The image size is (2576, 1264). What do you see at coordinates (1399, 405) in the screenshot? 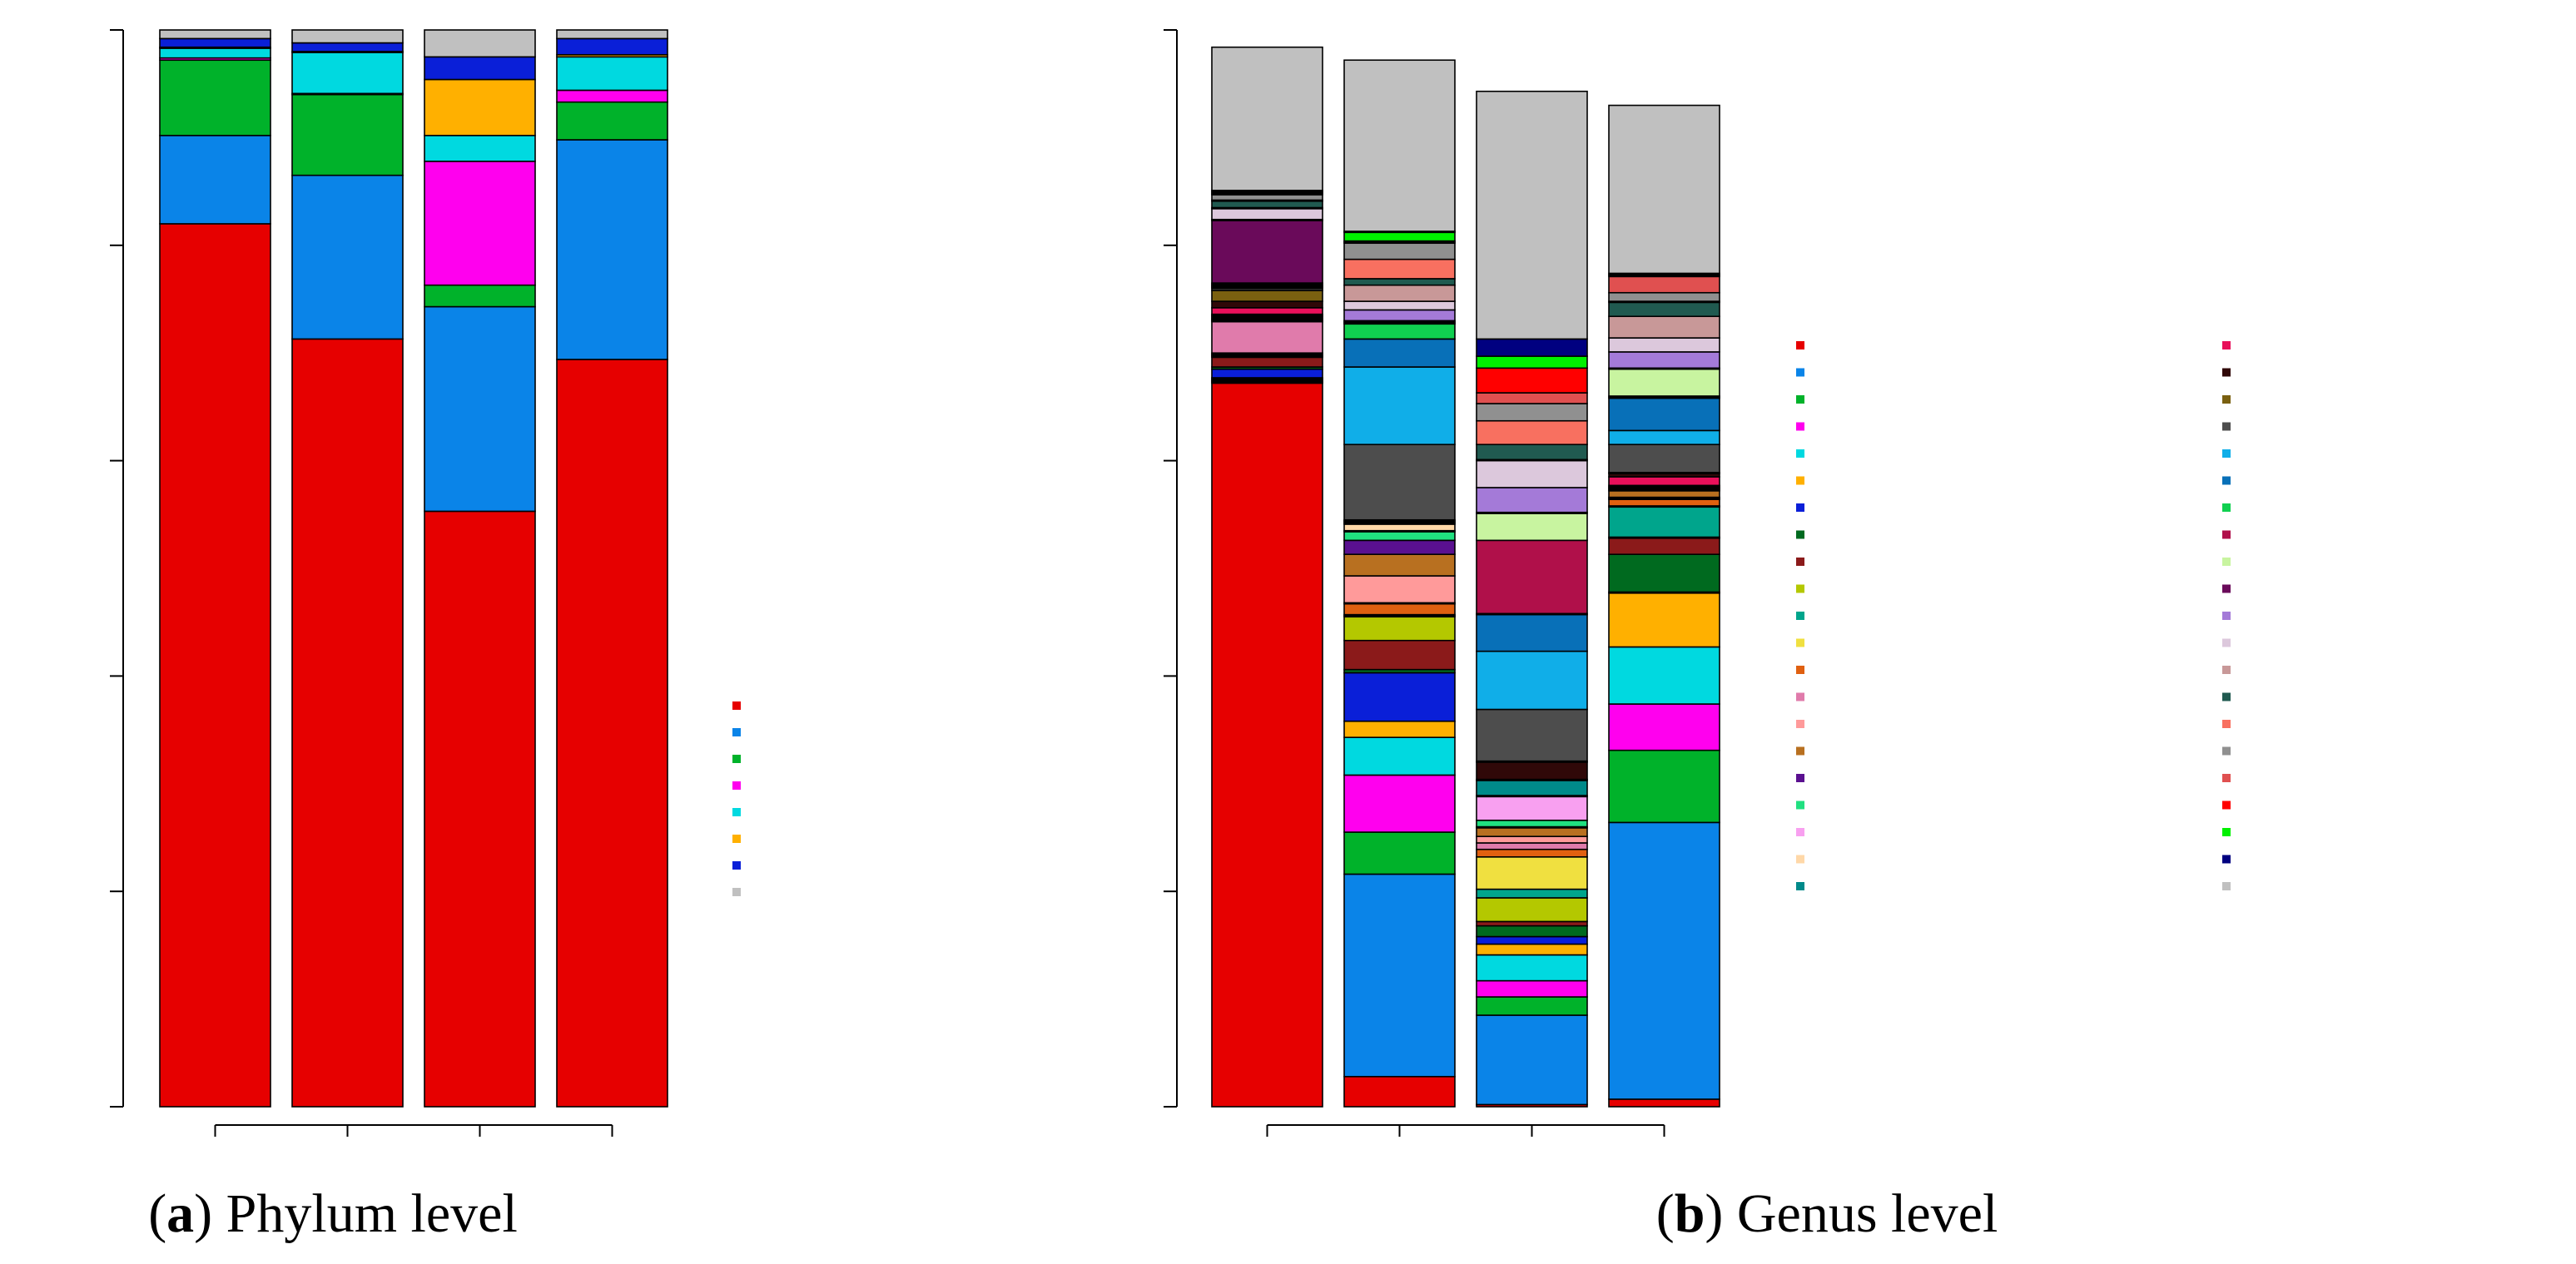
I see `bar-segment-C2-unclassified-phyllobacteriaceae` at bounding box center [1399, 405].